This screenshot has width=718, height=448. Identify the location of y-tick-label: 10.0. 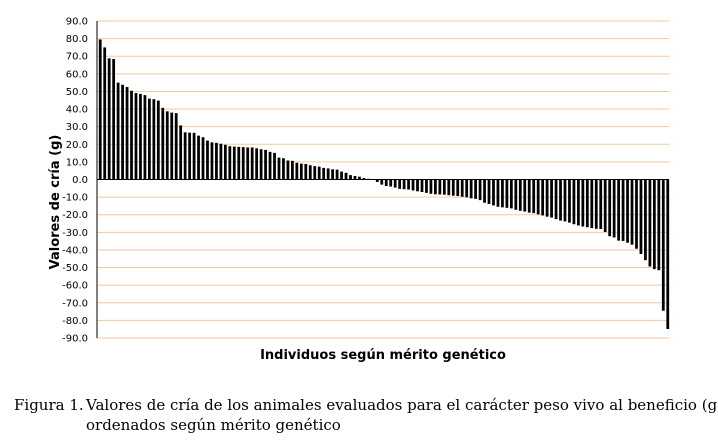
(77, 162).